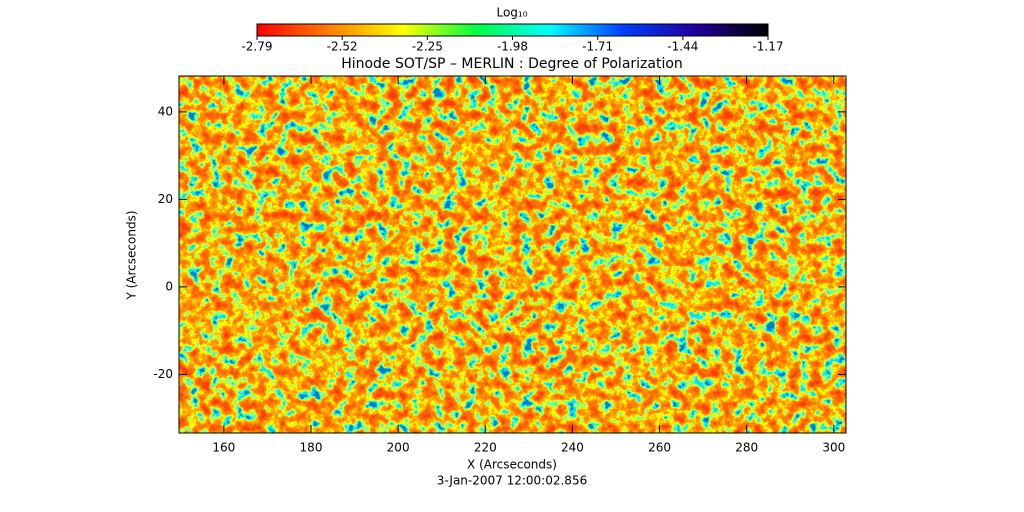 The height and width of the screenshot is (512, 1024). What do you see at coordinates (512, 481) in the screenshot?
I see `subtitle: 3-Jan-2007 12:00:02.856` at bounding box center [512, 481].